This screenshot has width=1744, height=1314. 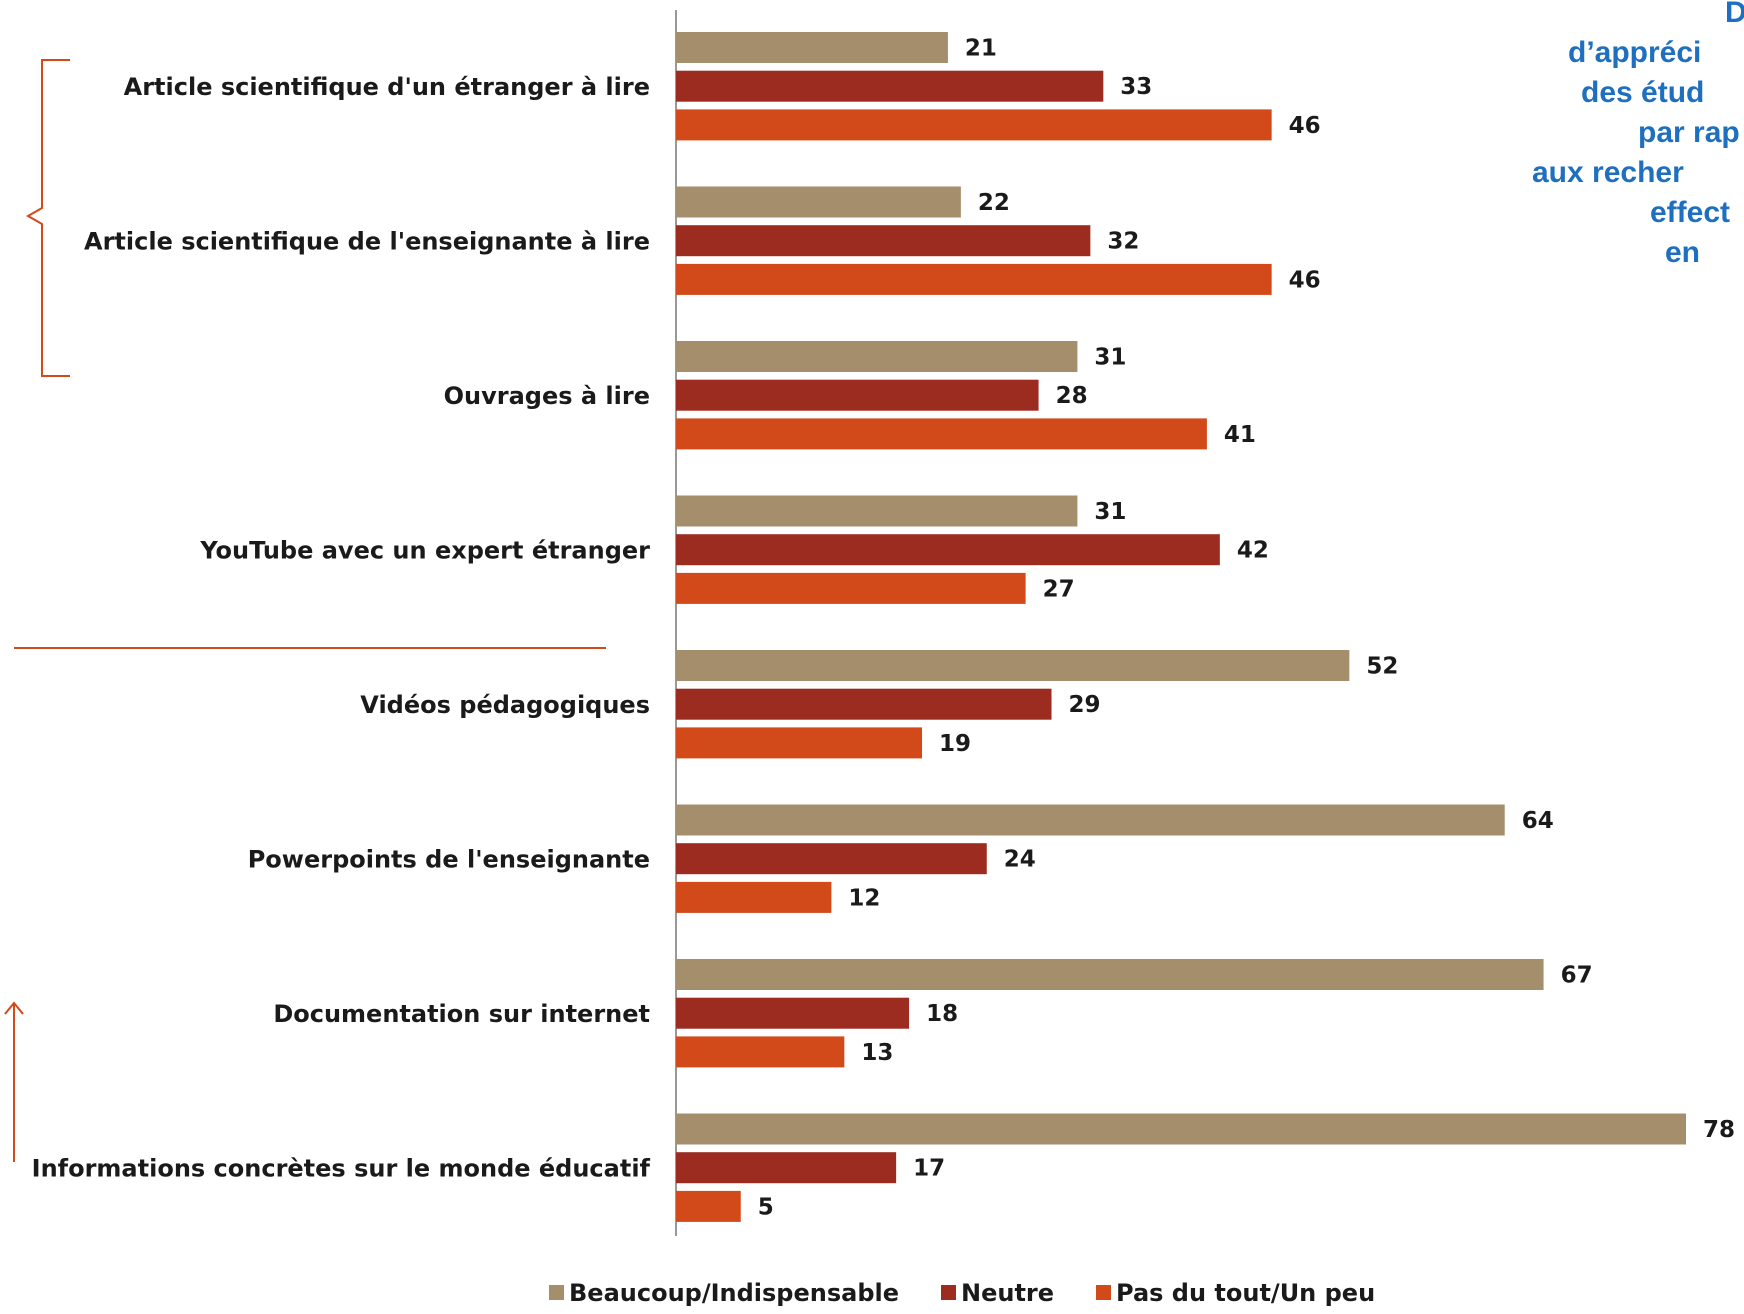 What do you see at coordinates (1734, 14) in the screenshot?
I see `title-line: D` at bounding box center [1734, 14].